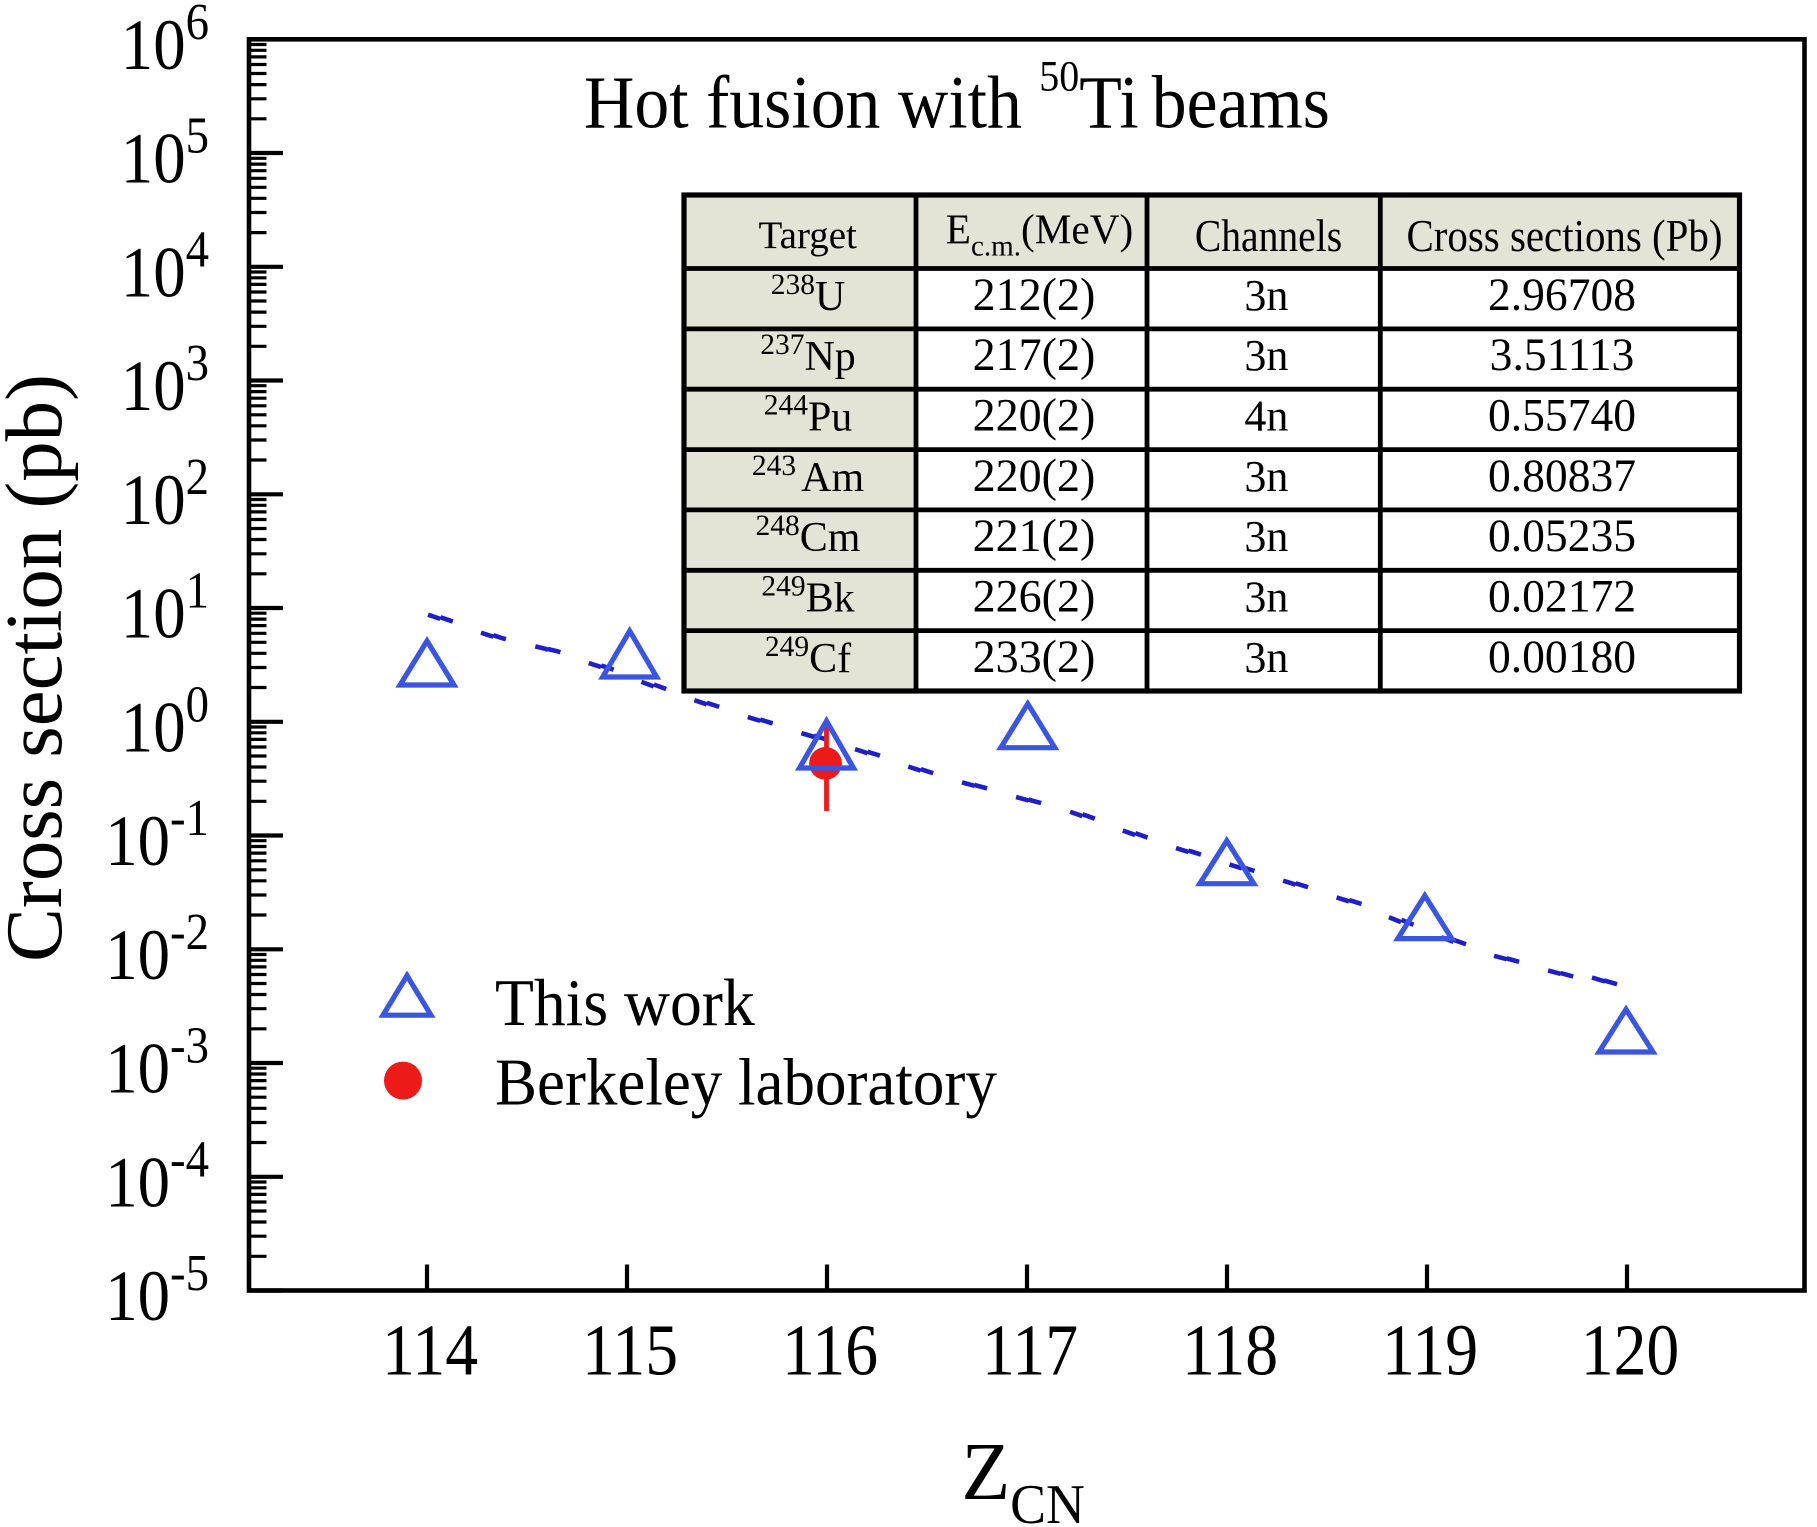 The height and width of the screenshot is (1527, 1817). I want to click on svg-text: 0.80837, so click(1562, 475).